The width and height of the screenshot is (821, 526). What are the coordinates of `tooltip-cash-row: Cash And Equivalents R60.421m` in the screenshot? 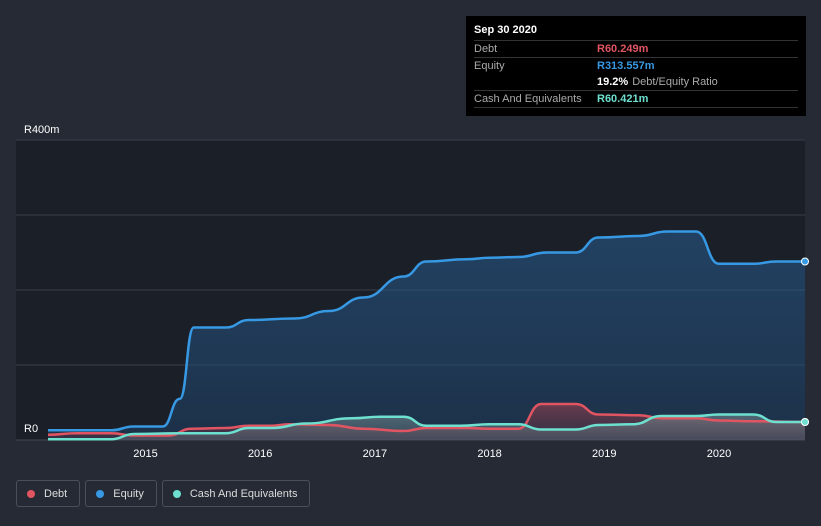 It's located at (636, 99).